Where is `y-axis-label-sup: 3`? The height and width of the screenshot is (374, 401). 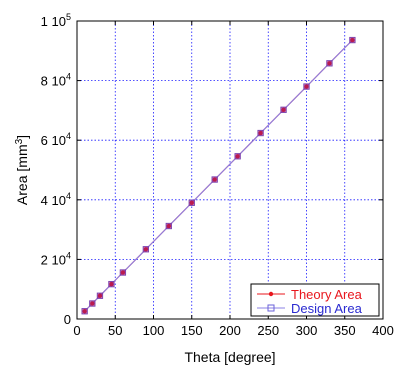
y-axis-label-sup: 3 is located at coordinates (19, 141).